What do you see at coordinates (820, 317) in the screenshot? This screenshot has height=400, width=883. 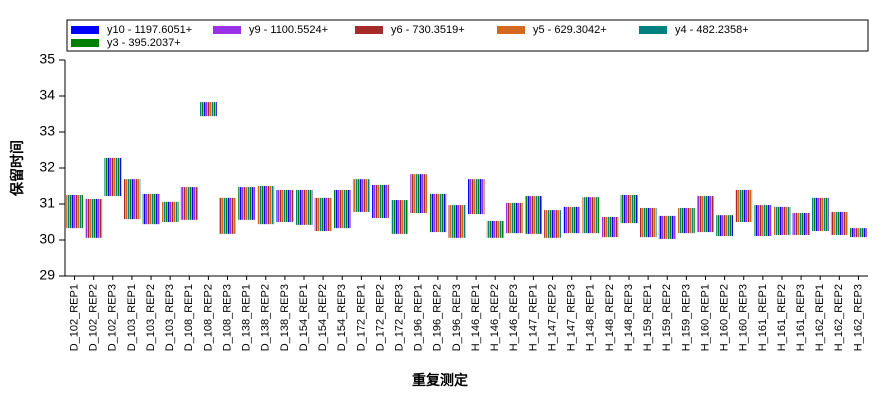 I see `x-tick-label: H_162_REP1` at bounding box center [820, 317].